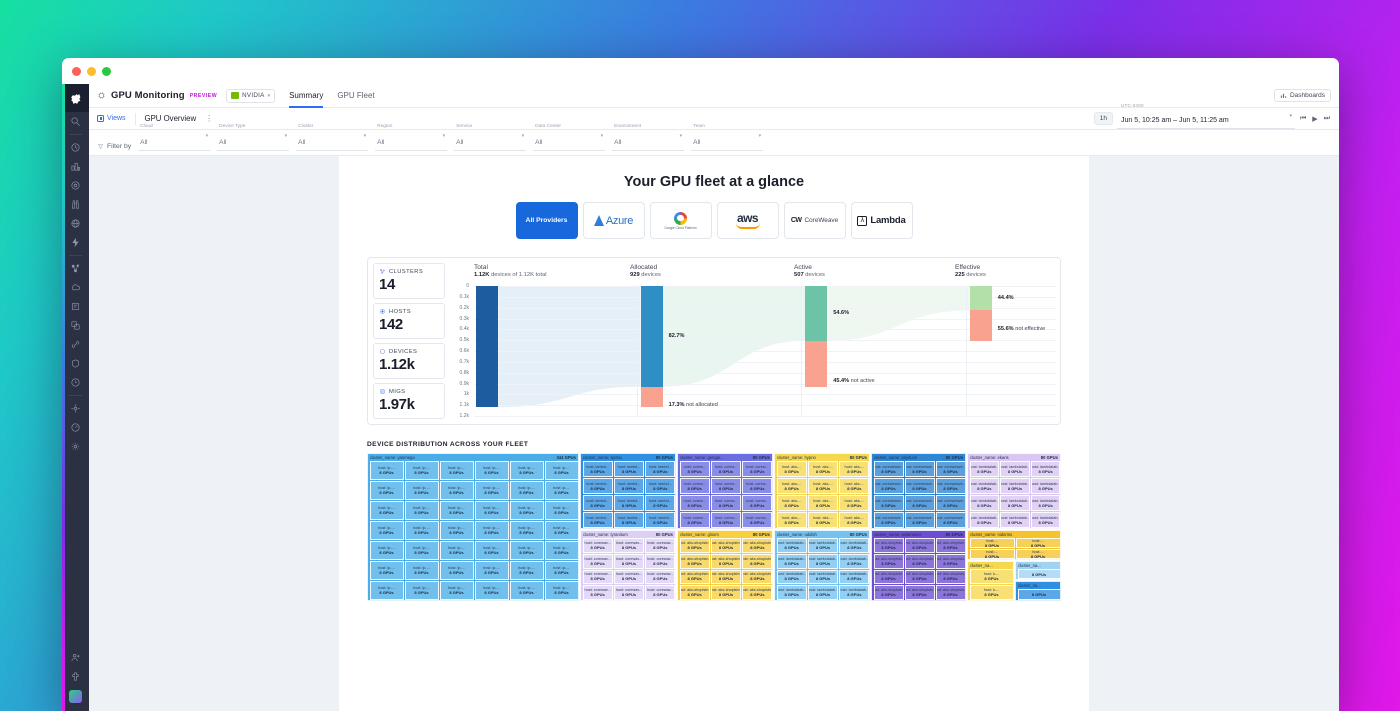  Describe the element at coordinates (75, 344) in the screenshot. I see `link-icon` at that location.